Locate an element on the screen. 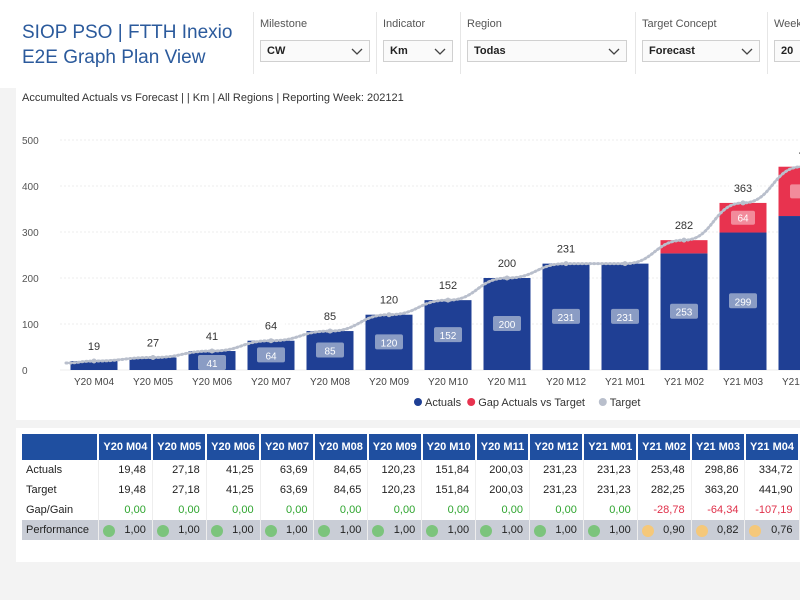 The width and height of the screenshot is (800, 600). table-cell: -64,34 is located at coordinates (718, 510).